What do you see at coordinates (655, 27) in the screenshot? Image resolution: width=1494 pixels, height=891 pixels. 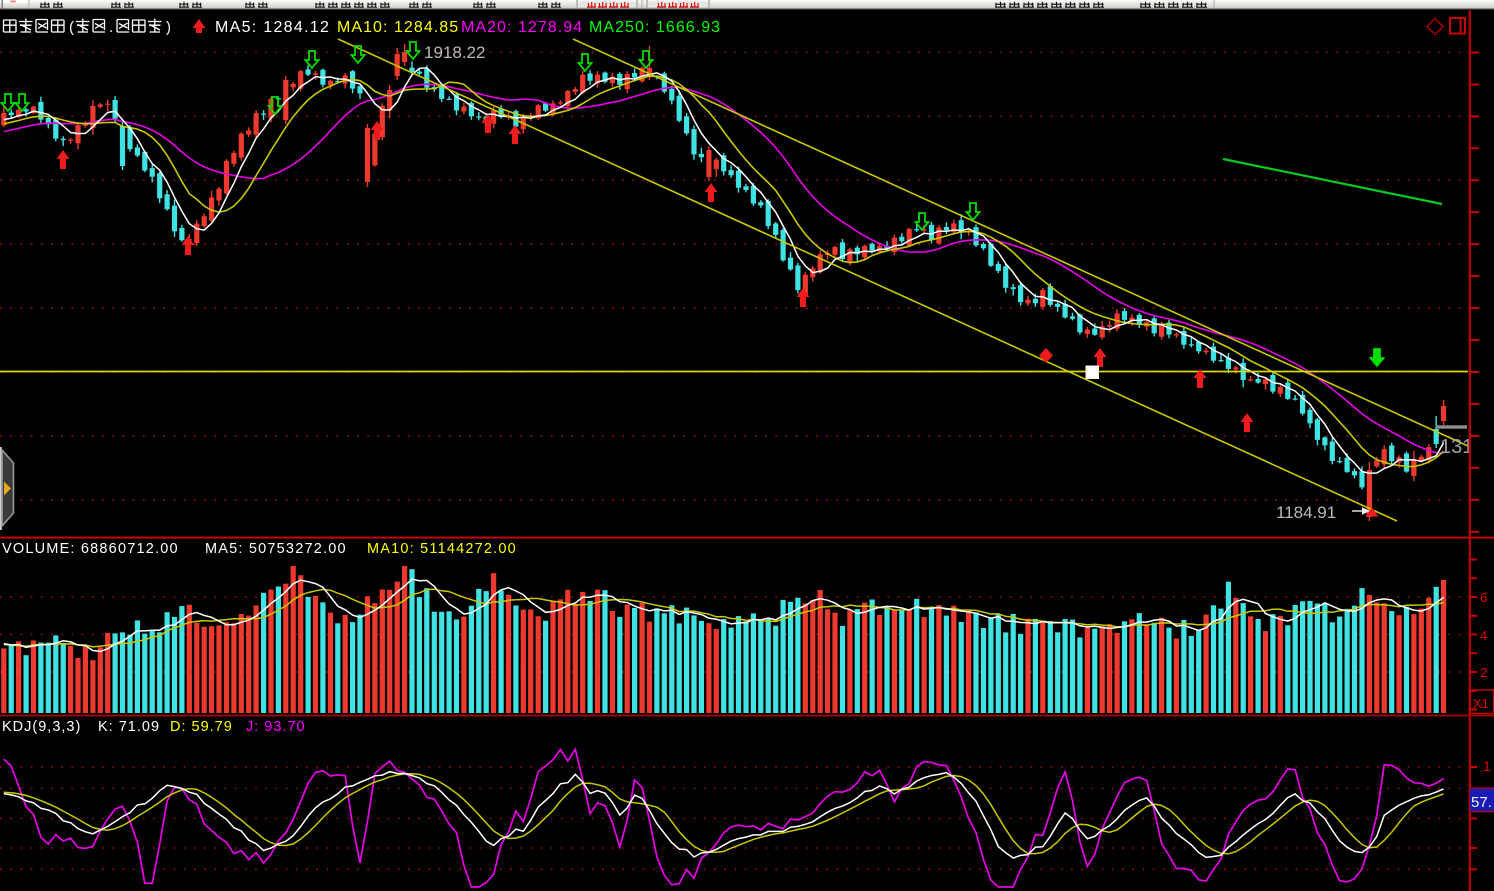 I see `svg-text: MA250: 1666.93` at bounding box center [655, 27].